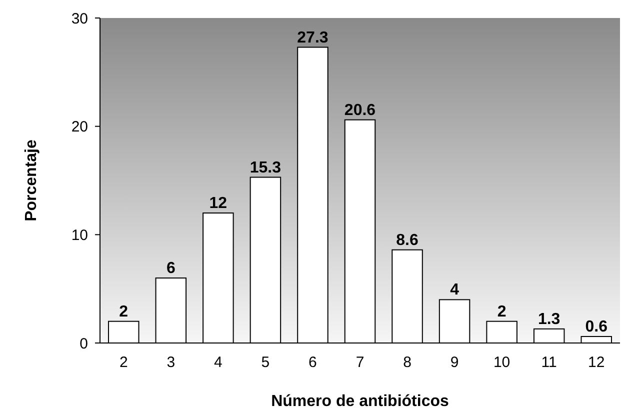 Image resolution: width=623 pixels, height=414 pixels. What do you see at coordinates (501, 362) in the screenshot?
I see `x-tick-label: 10` at bounding box center [501, 362].